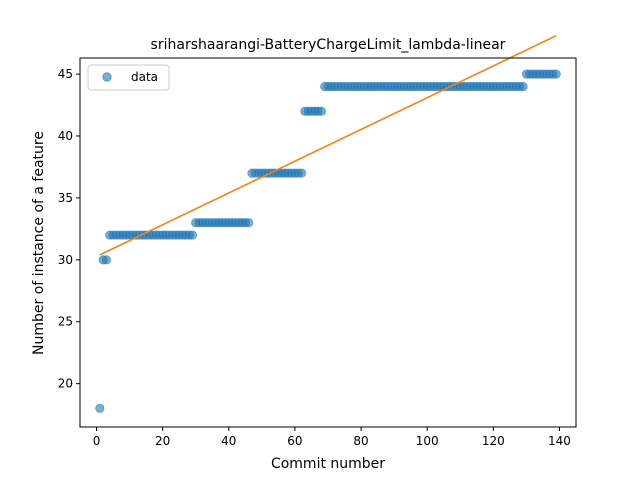 The width and height of the screenshot is (640, 480). What do you see at coordinates (65, 136) in the screenshot?
I see `y-tick-label-40: 40` at bounding box center [65, 136].